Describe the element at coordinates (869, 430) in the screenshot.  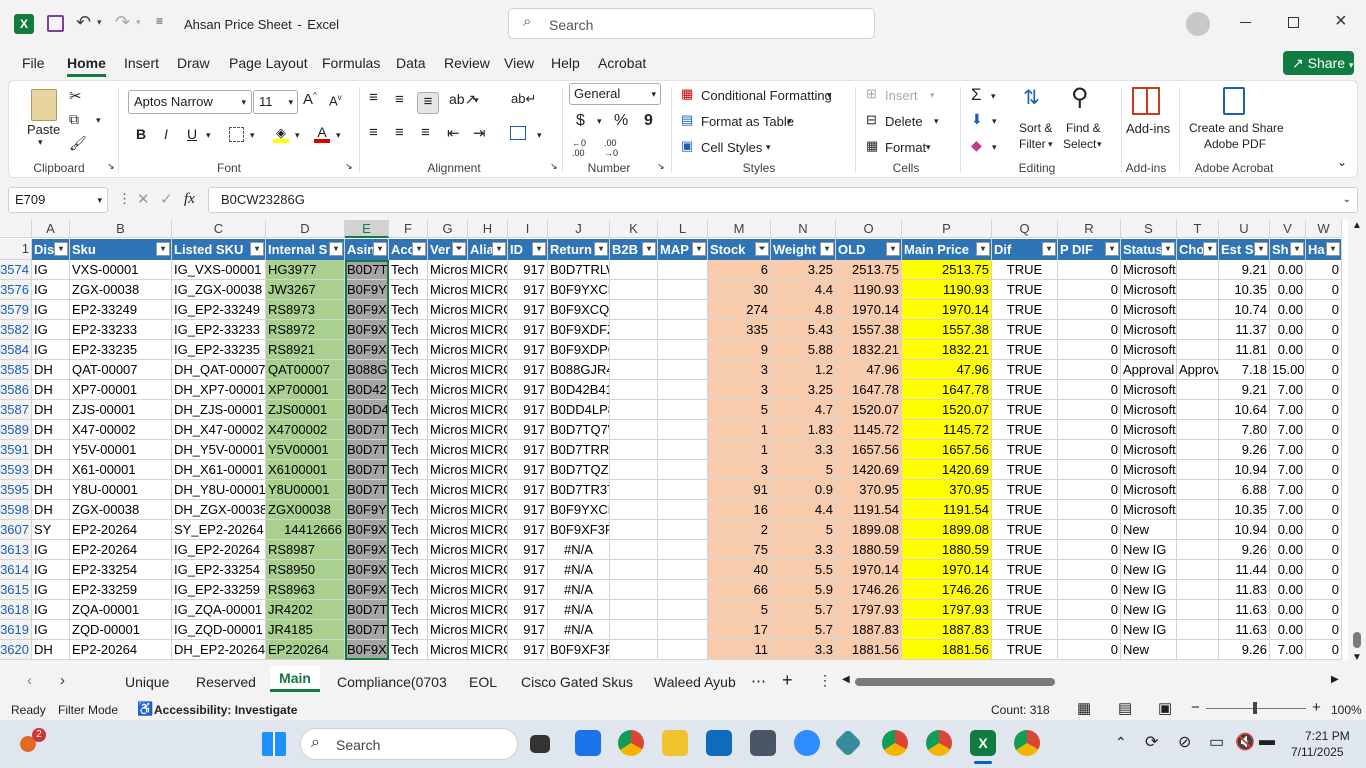
I see `table-cell: 1145.72` at that location.